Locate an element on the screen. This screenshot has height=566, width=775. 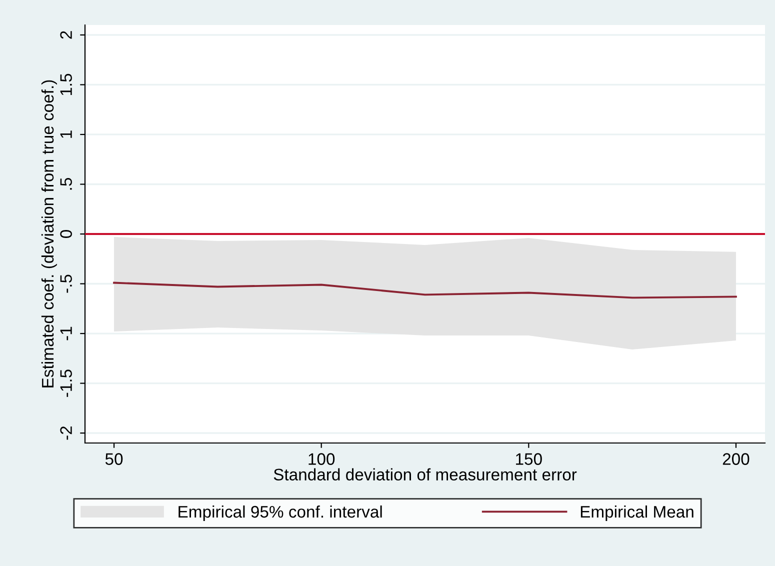
y-tick-label: 1 is located at coordinates (66, 134).